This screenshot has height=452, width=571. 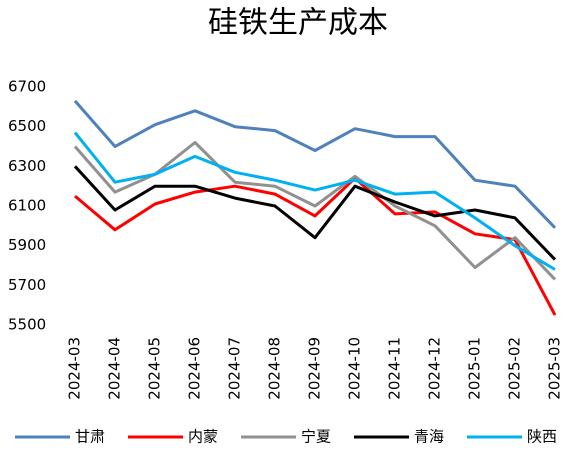 What do you see at coordinates (475, 368) in the screenshot?
I see `x-tick-label: 2025-01` at bounding box center [475, 368].